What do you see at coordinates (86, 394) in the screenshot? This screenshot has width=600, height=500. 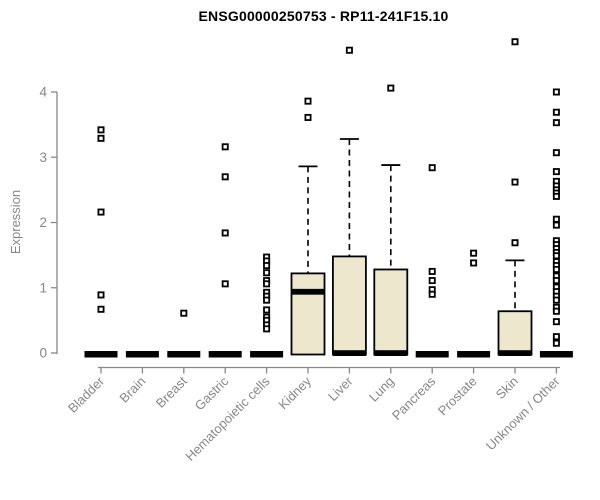 I see `x-tick-label: Bladder` at bounding box center [86, 394].